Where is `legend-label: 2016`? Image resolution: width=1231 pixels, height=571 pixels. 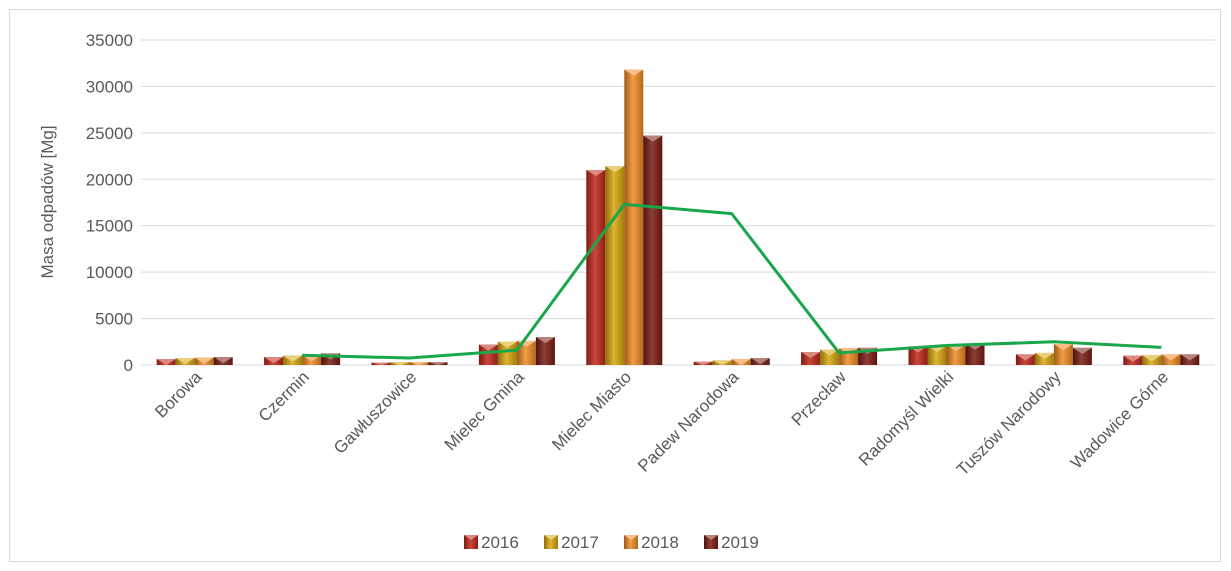 legend-label: 2016 is located at coordinates (500, 542).